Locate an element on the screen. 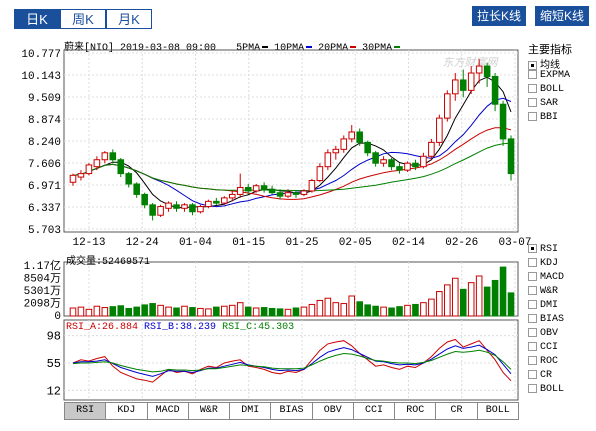 The width and height of the screenshot is (596, 431). checkbox-label: EXPMA is located at coordinates (555, 76).